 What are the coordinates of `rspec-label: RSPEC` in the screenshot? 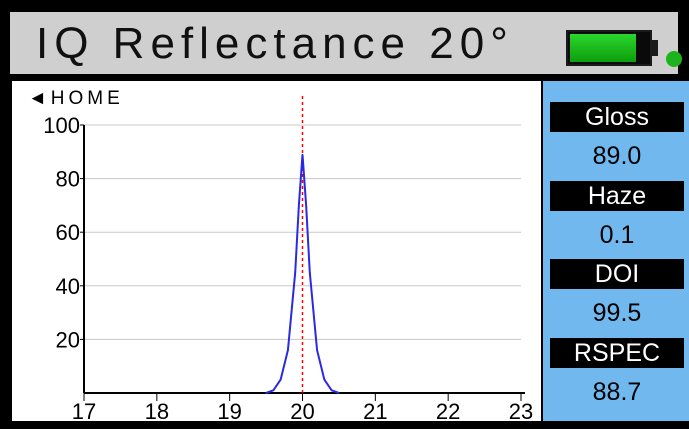 It's located at (617, 353).